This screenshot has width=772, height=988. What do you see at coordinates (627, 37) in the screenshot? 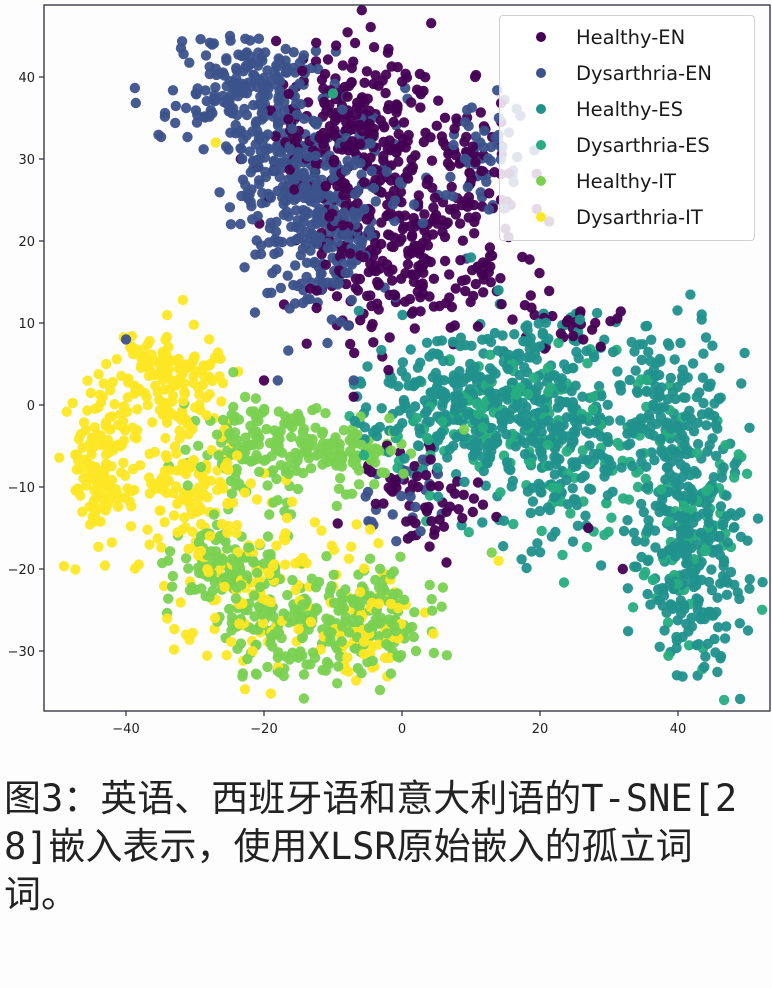
I see `legend-item-healthy-en: Healthy-EN` at bounding box center [627, 37].